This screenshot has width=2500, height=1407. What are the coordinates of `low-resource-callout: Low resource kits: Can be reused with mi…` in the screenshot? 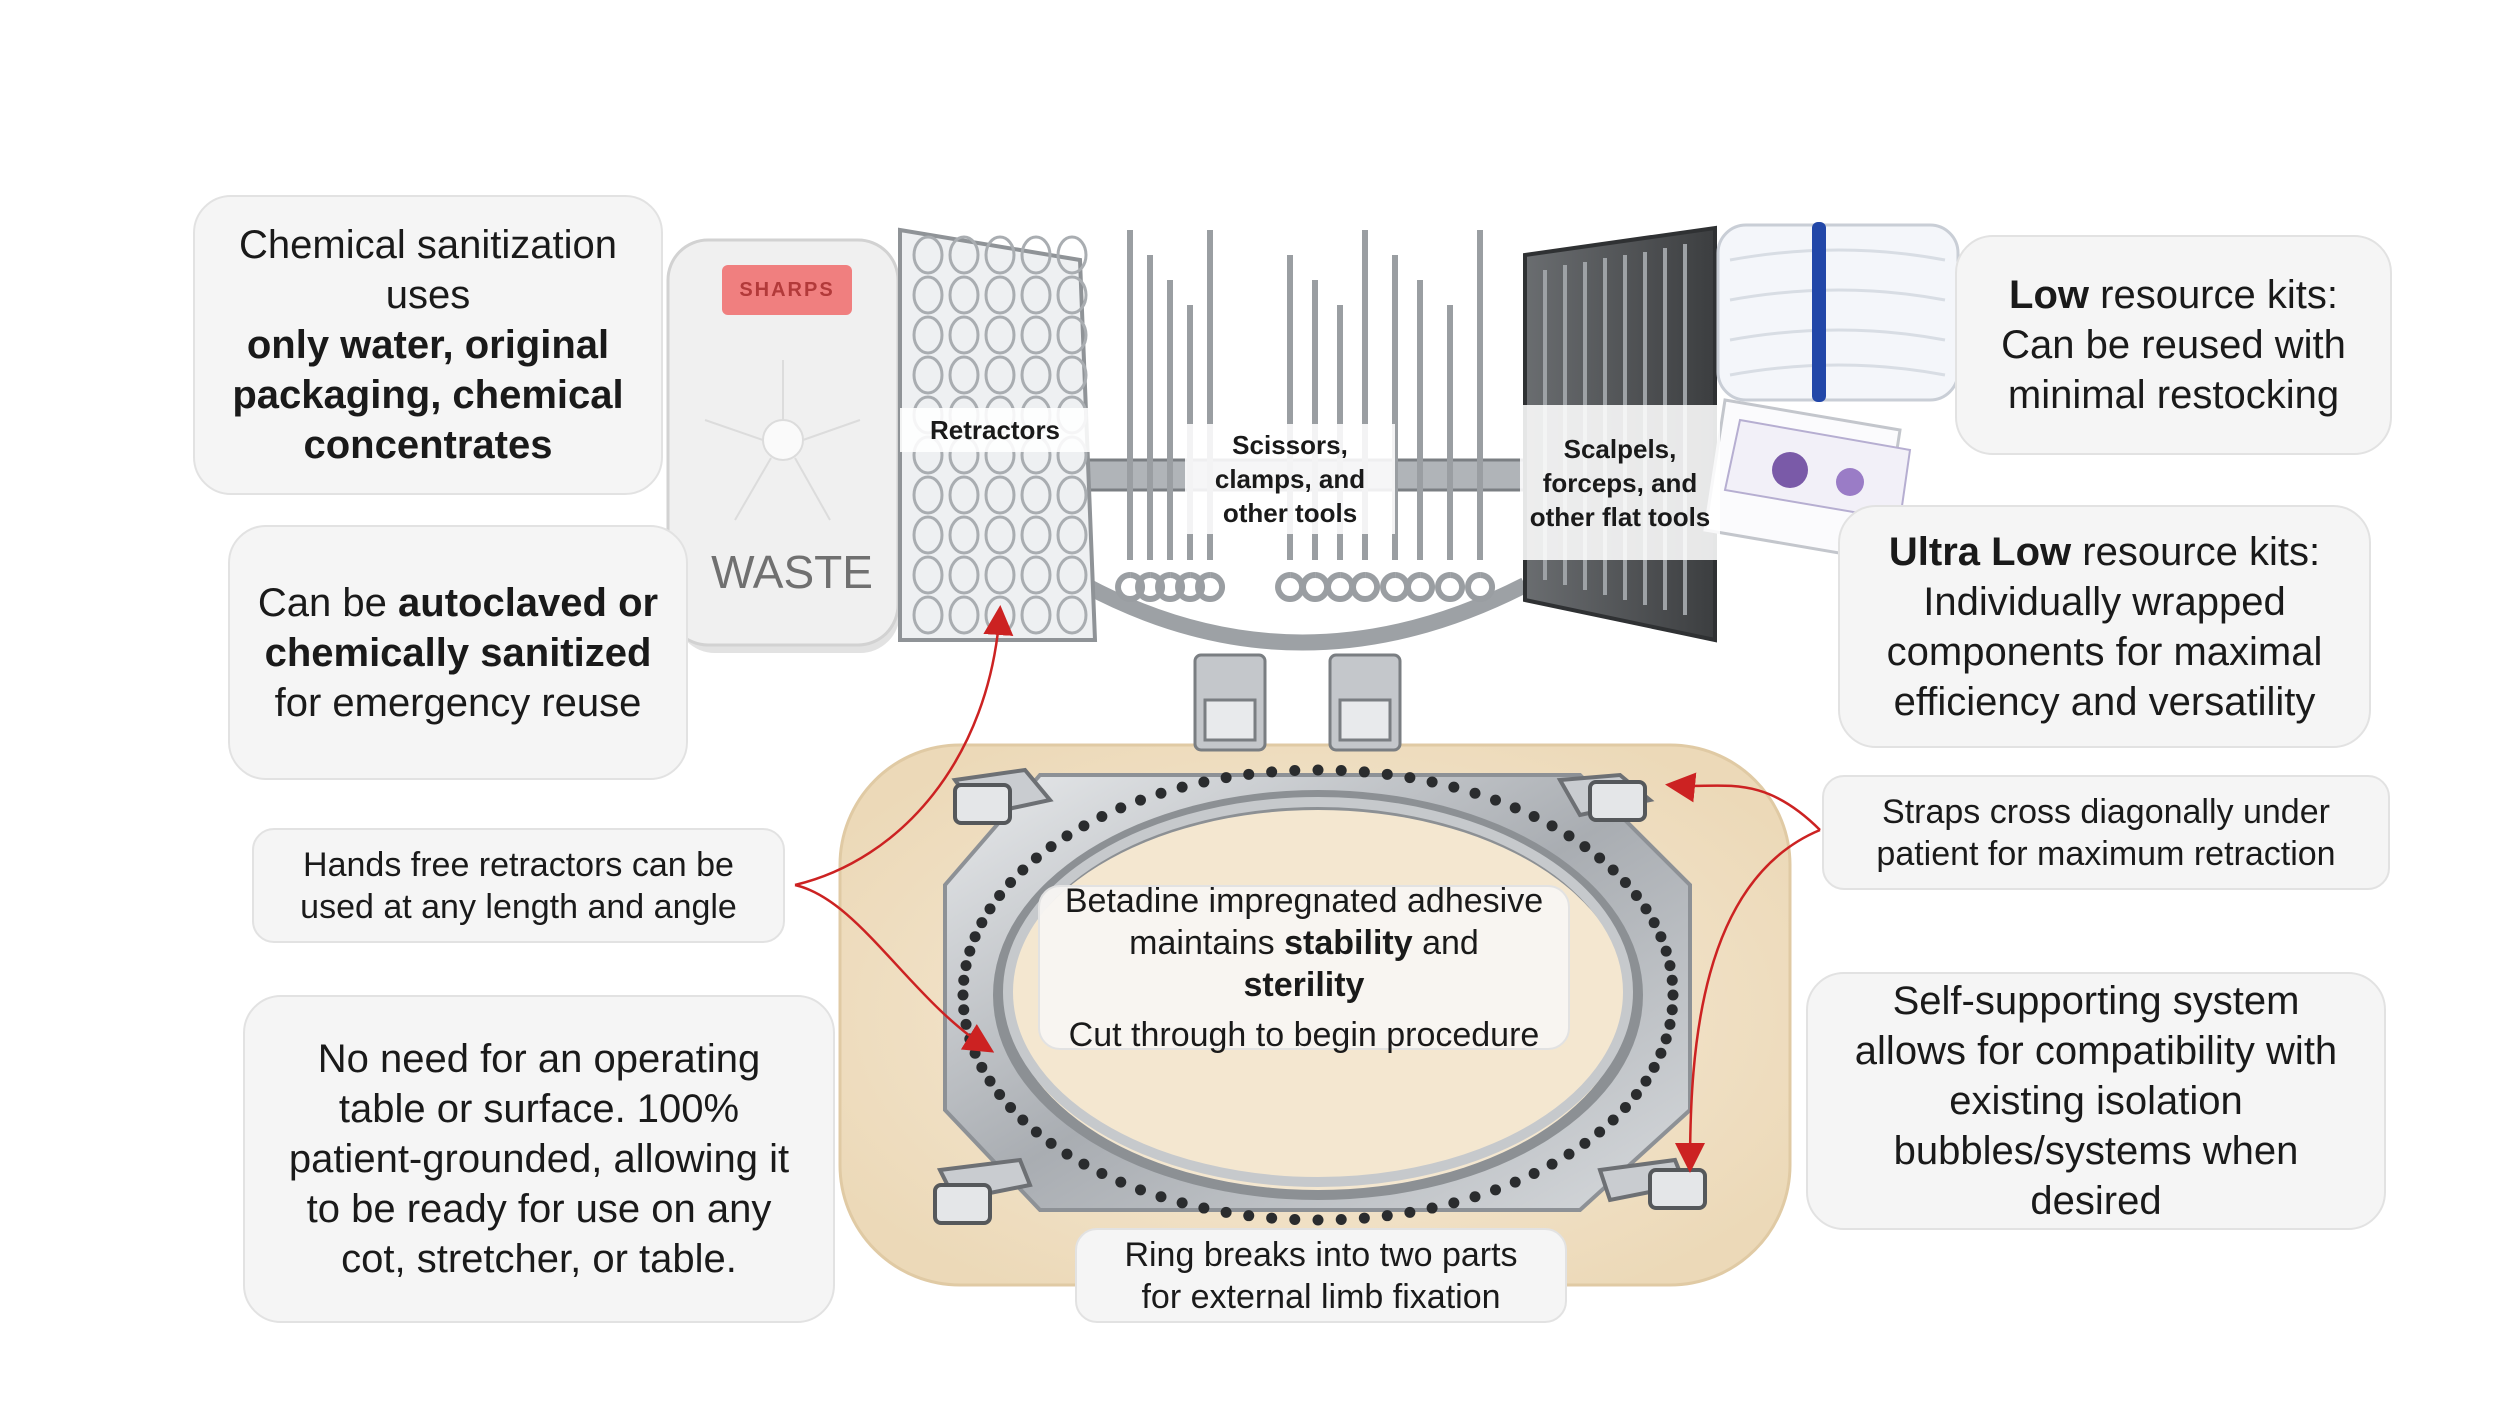 It's located at (2173, 345).